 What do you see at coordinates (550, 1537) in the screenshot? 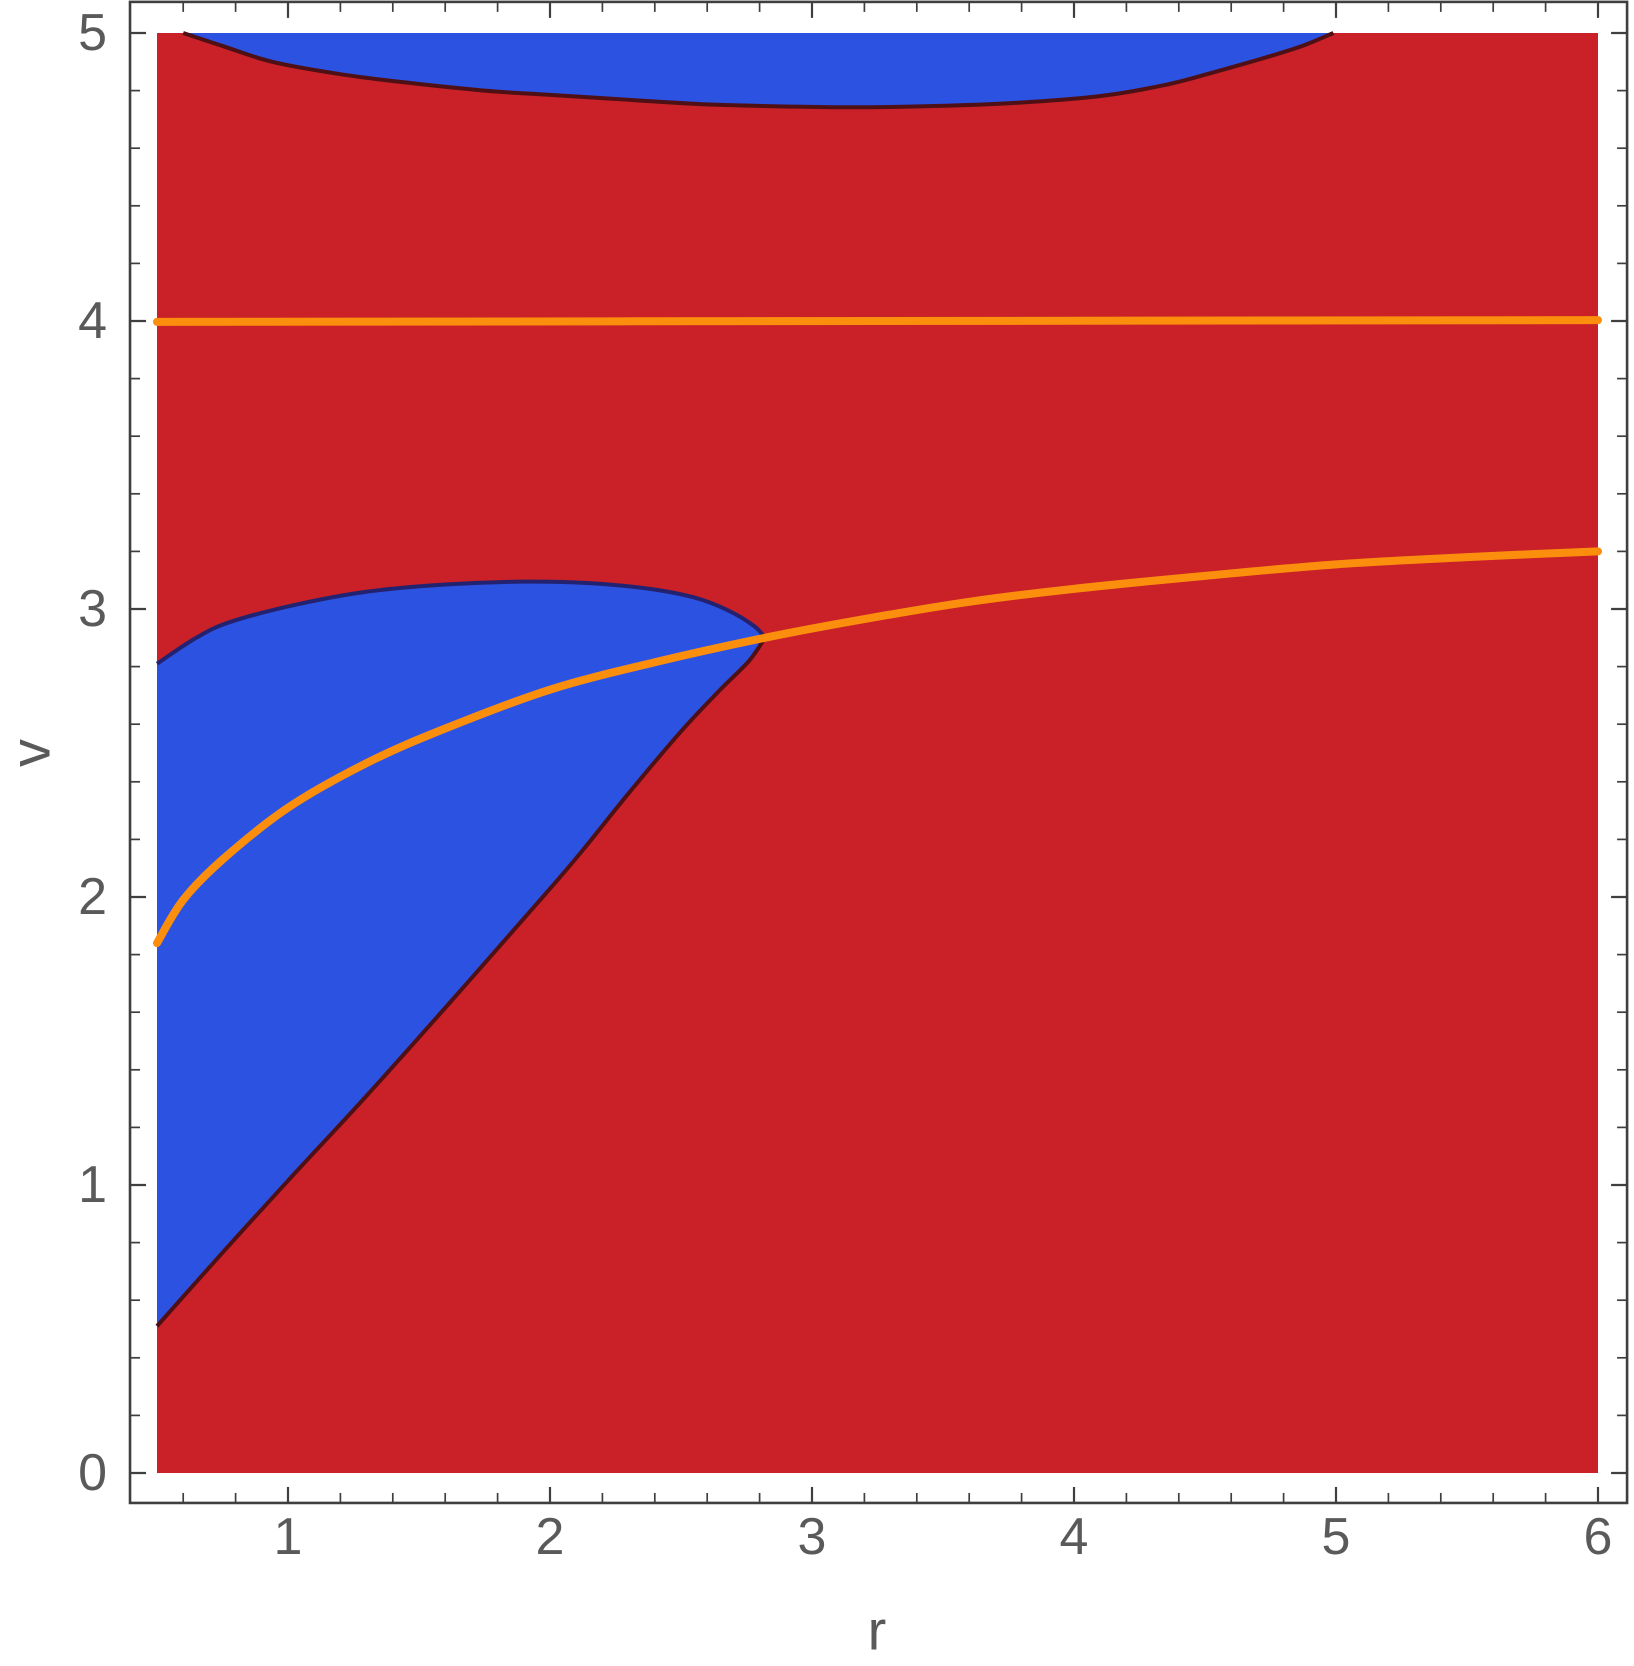
I see `x-tick-label: 2` at bounding box center [550, 1537].